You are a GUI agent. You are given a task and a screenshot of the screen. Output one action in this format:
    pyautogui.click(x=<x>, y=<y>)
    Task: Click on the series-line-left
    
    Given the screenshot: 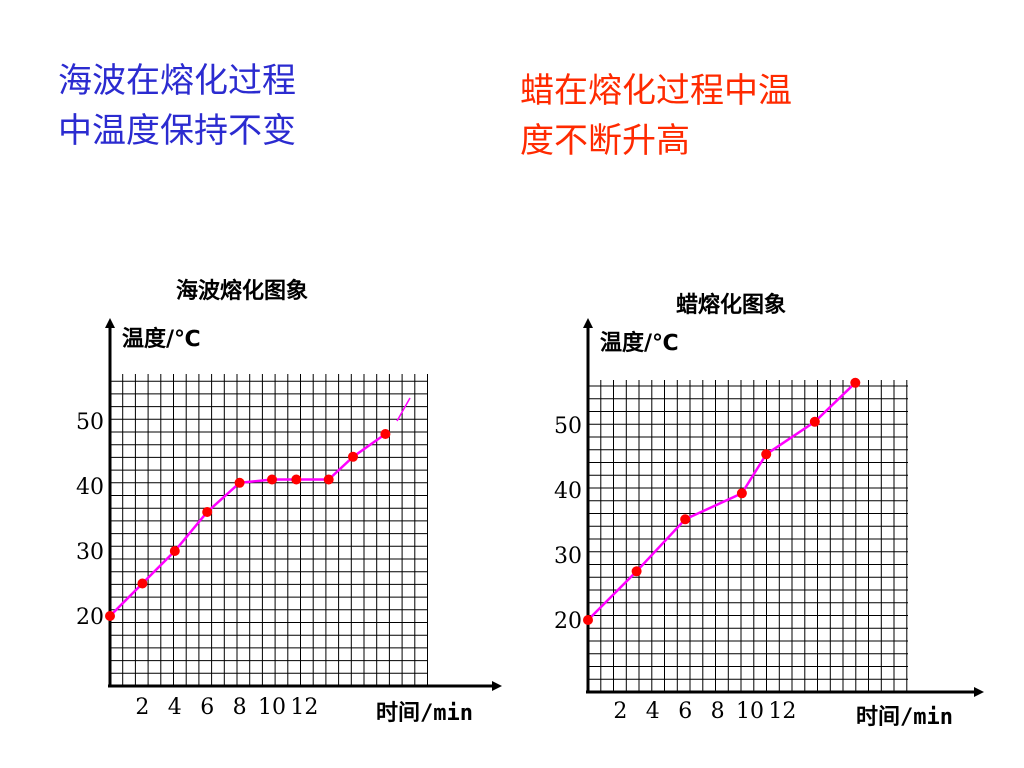 What is the action you would take?
    pyautogui.click(x=248, y=524)
    